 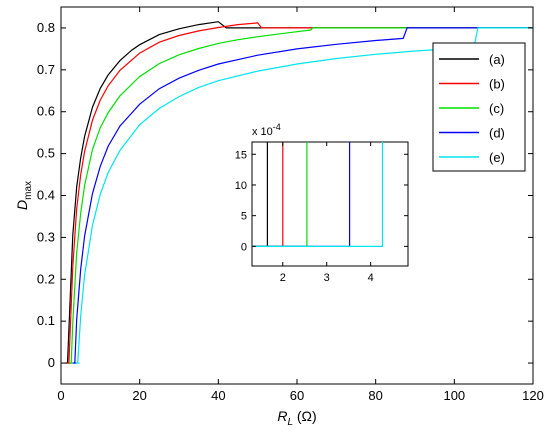 I want to click on y-tick-label: 0.5, so click(x=46, y=153).